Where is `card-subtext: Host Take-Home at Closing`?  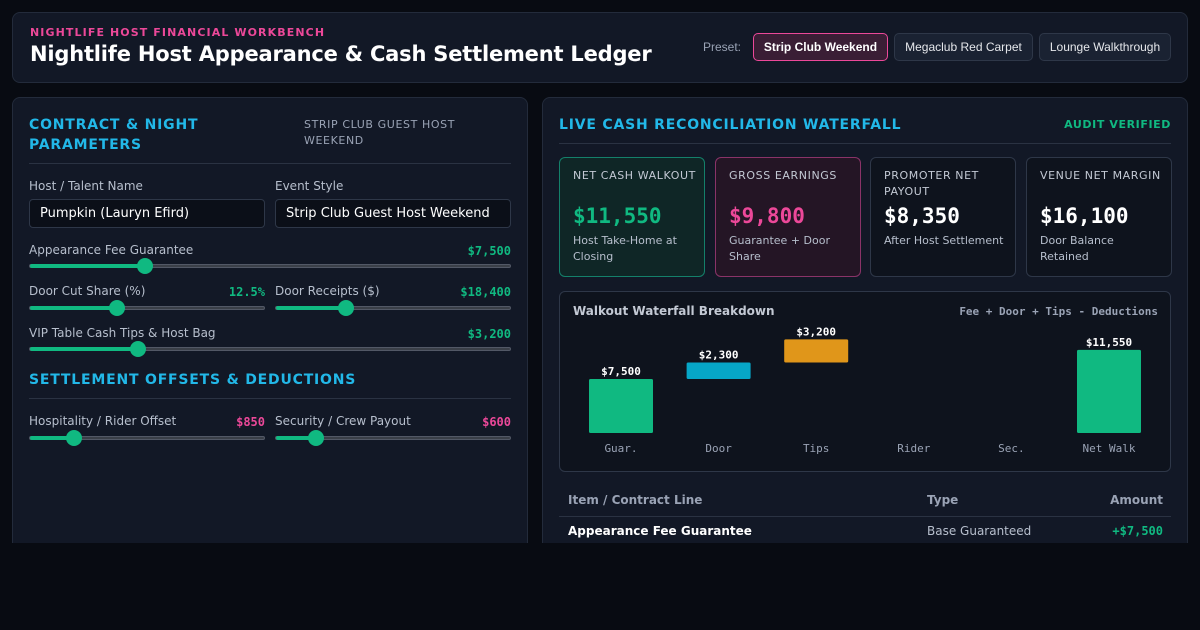 card-subtext: Host Take-Home at Closing is located at coordinates (625, 248).